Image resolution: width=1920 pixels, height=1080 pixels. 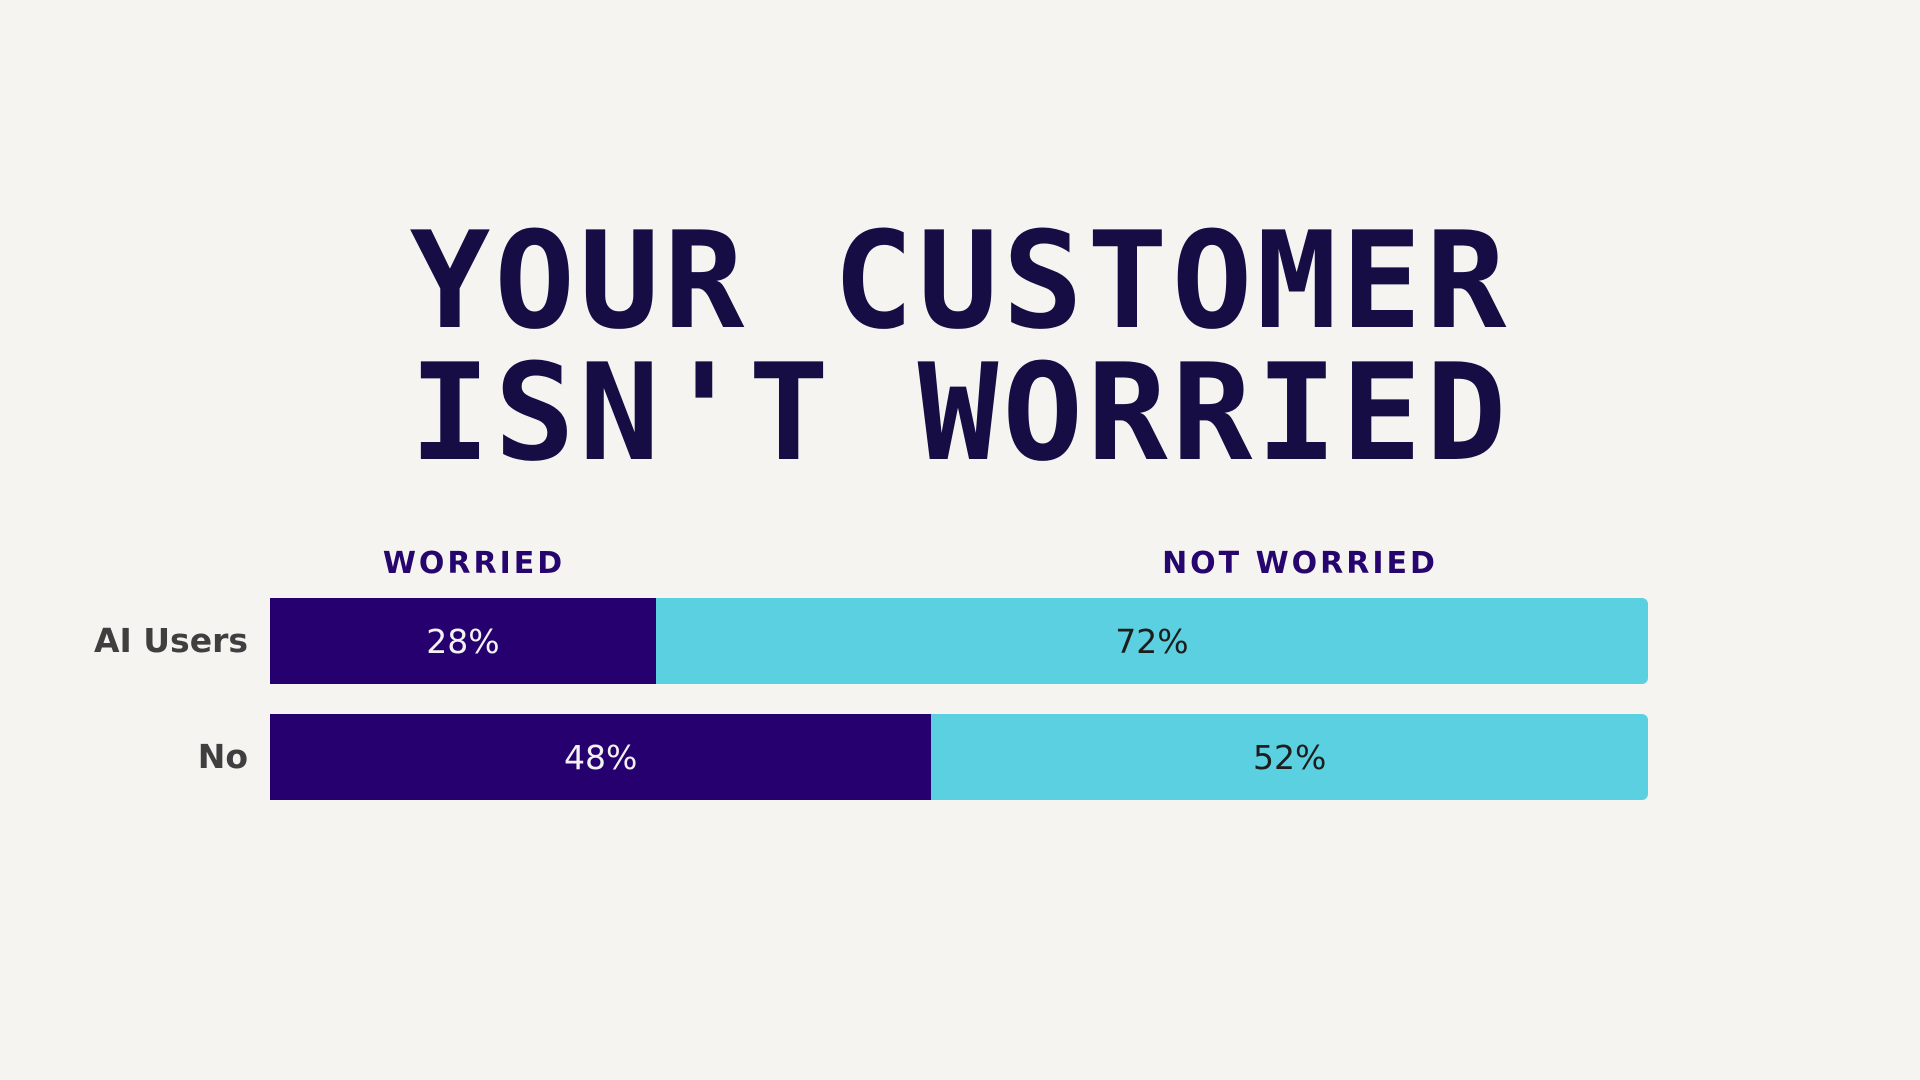 What do you see at coordinates (170, 640) in the screenshot?
I see `row-label: AI Users` at bounding box center [170, 640].